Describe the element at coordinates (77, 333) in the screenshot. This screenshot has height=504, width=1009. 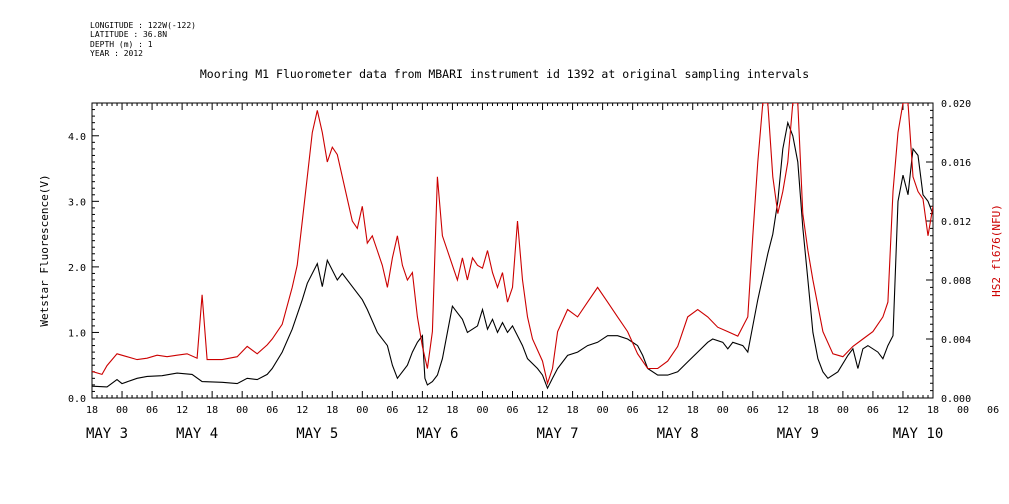
I see `y-left-tick-label: 1.0` at that location.